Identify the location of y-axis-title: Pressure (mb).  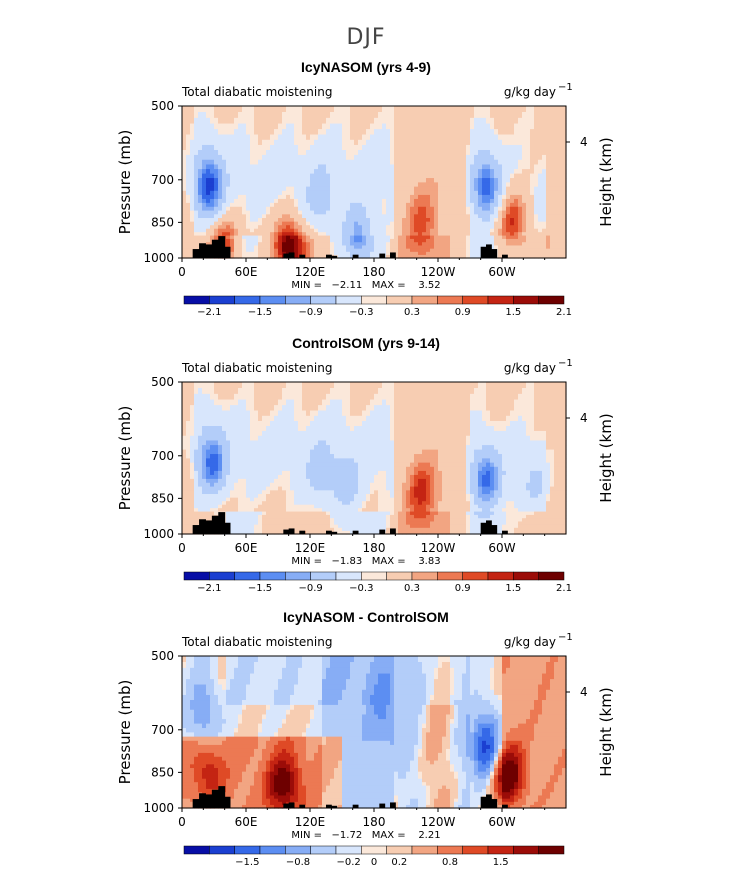
(125, 182).